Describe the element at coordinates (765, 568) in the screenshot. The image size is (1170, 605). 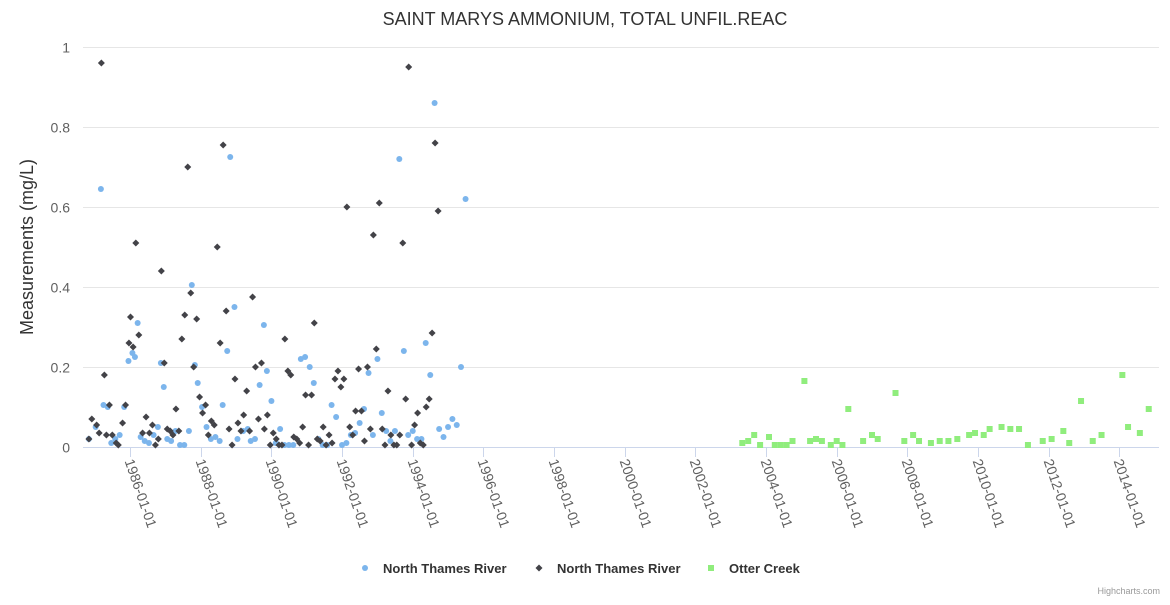
I see `legend-label: Otter Creek` at that location.